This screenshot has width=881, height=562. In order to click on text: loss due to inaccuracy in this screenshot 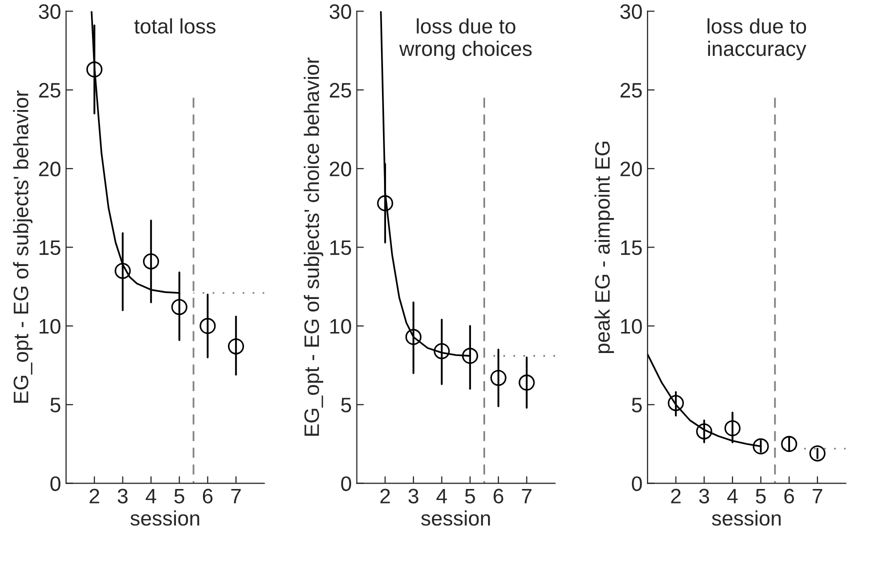, I will do `click(757, 39)`.